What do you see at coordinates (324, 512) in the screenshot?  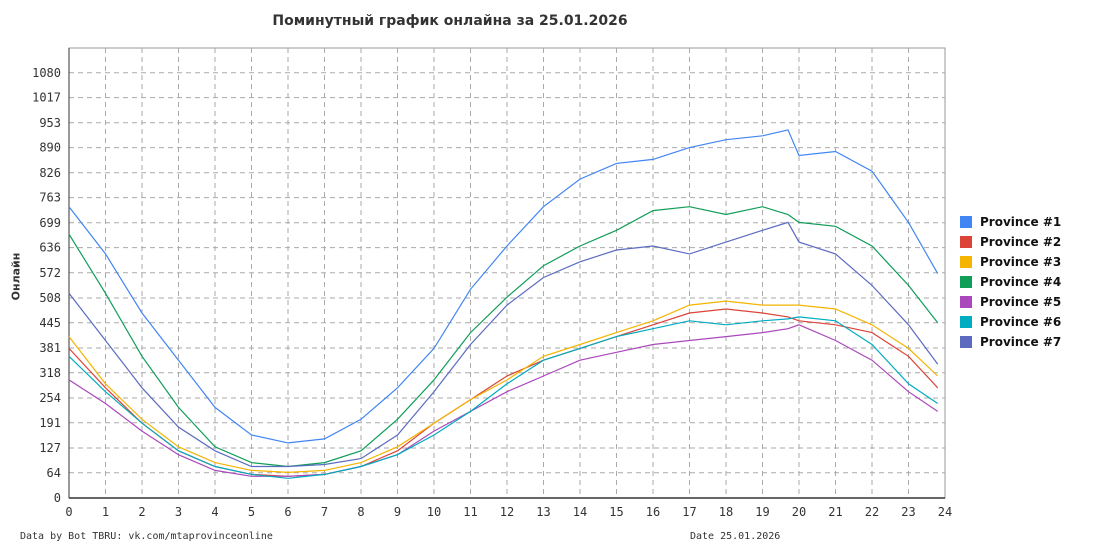 I see `x-tick-label: 7` at bounding box center [324, 512].